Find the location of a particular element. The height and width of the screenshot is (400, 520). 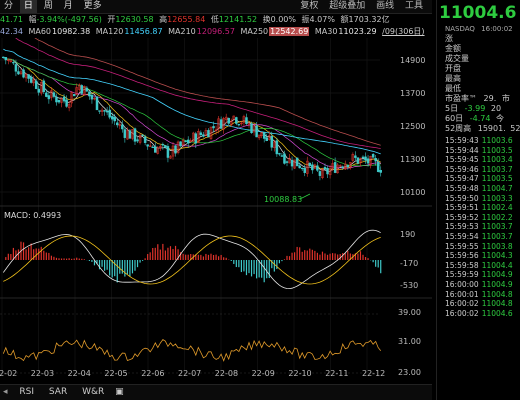

week52-extra: 52 is located at coordinates (515, 128).